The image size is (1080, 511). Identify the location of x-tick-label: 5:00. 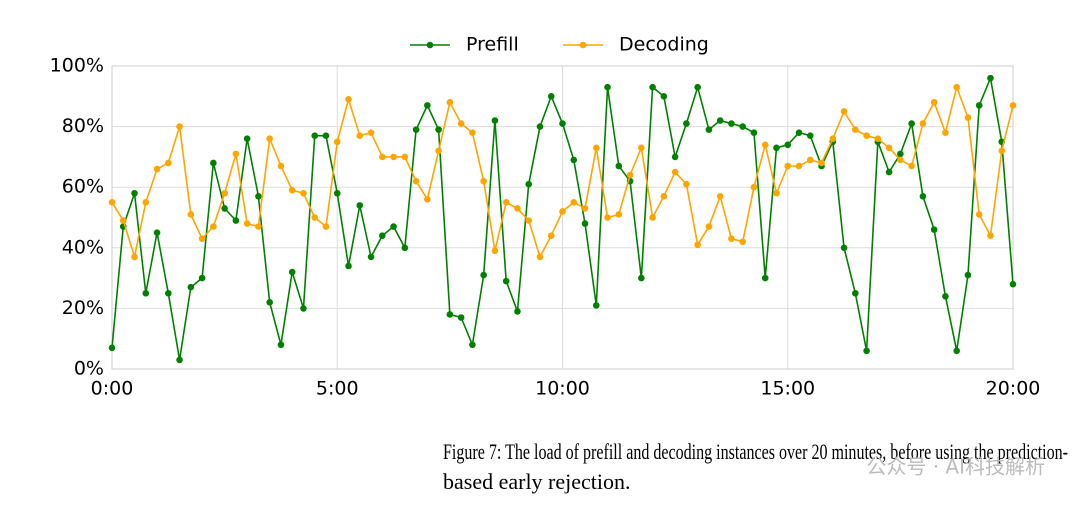
(337, 389).